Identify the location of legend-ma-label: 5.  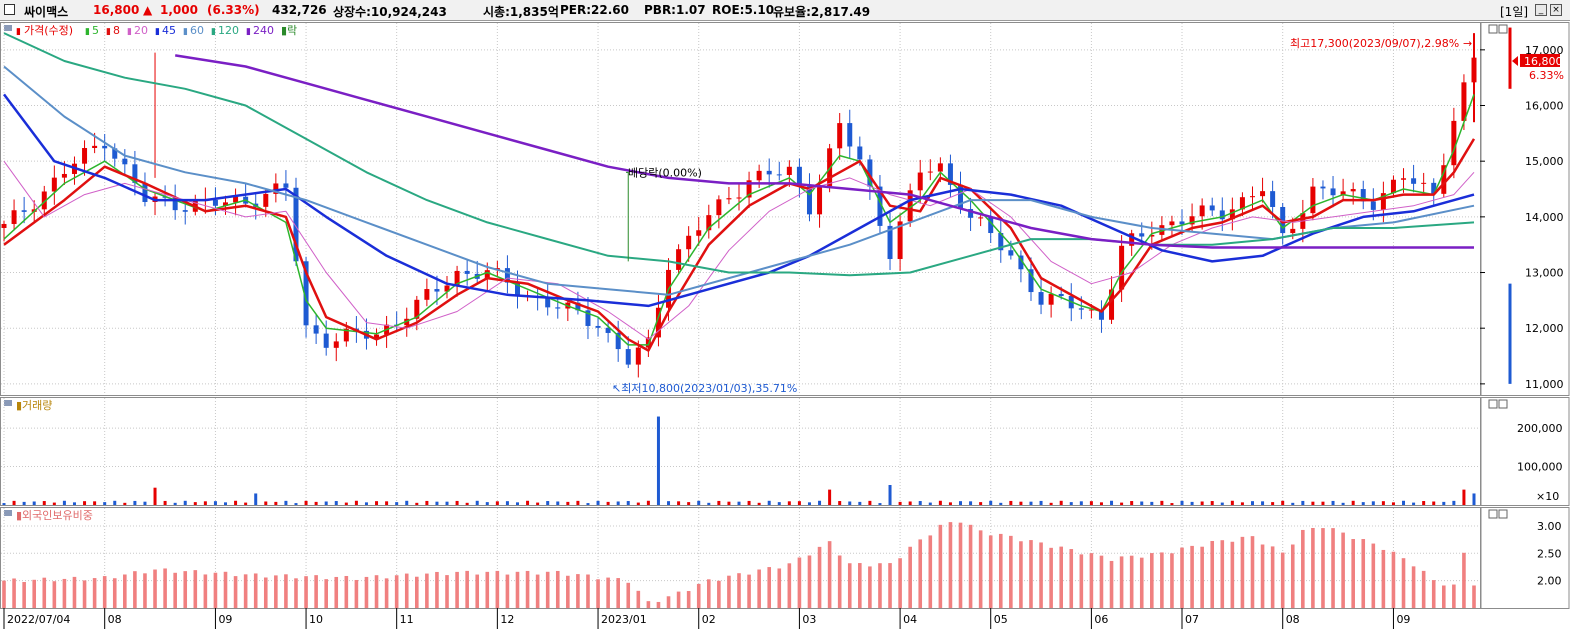
(95, 30).